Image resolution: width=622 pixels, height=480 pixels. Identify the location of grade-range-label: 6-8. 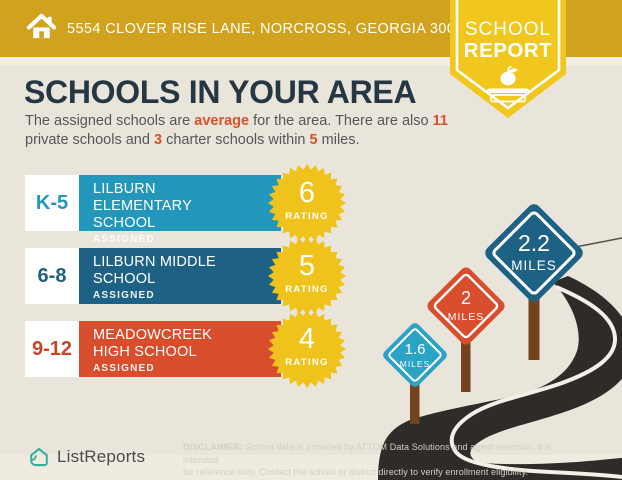
(52, 275).